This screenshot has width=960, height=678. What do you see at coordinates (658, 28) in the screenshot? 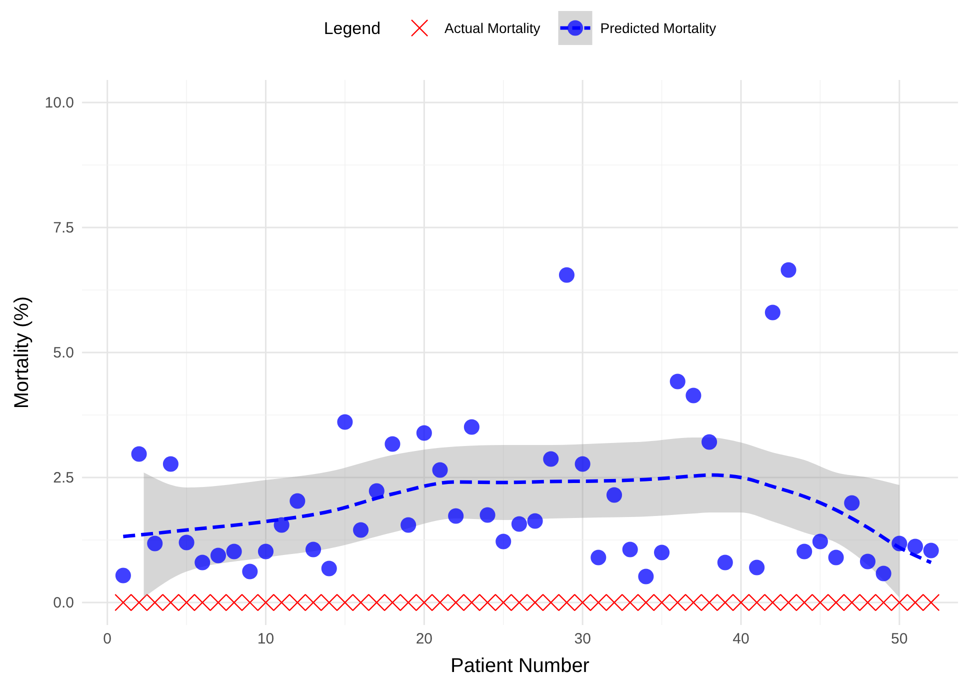
I see `legend-label: Predicted Mortality` at bounding box center [658, 28].